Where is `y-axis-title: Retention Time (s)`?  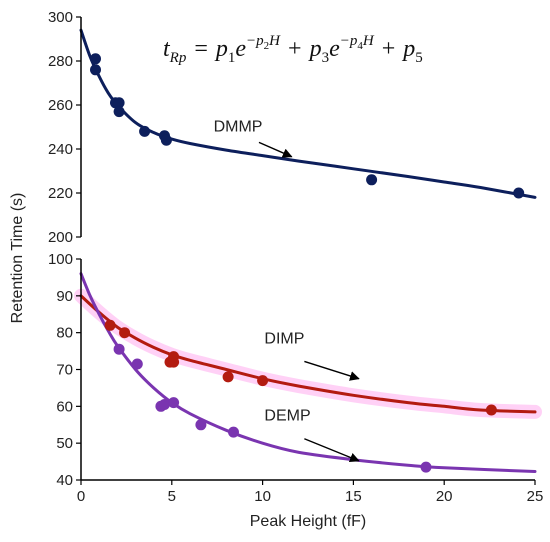 y-axis-title: Retention Time (s) is located at coordinates (17, 258).